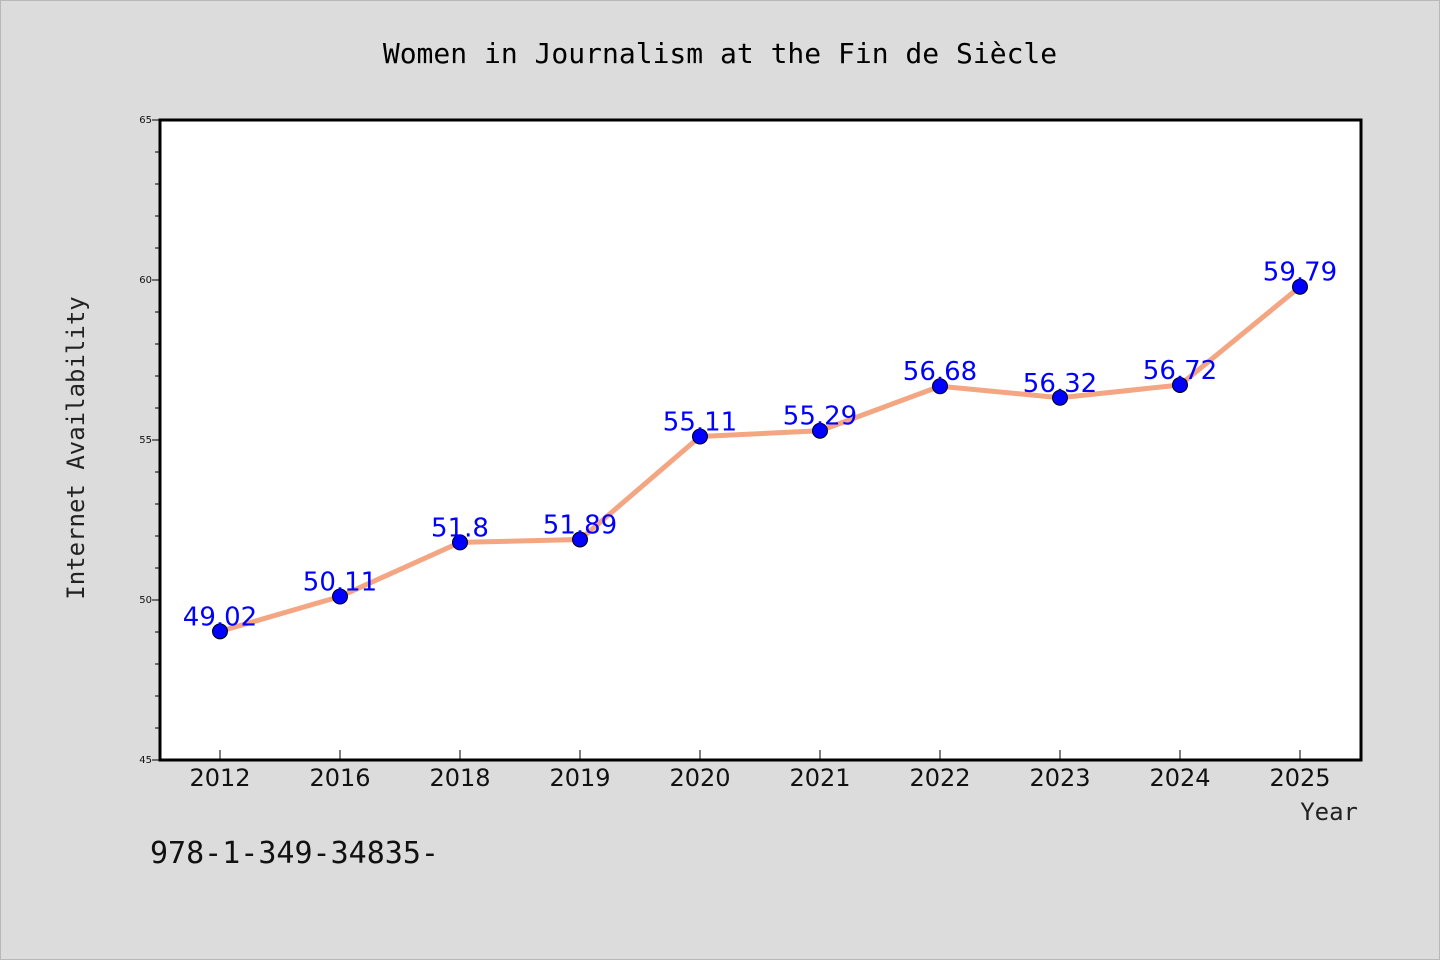  I want to click on x-tick-label: 2024, so click(1179, 778).